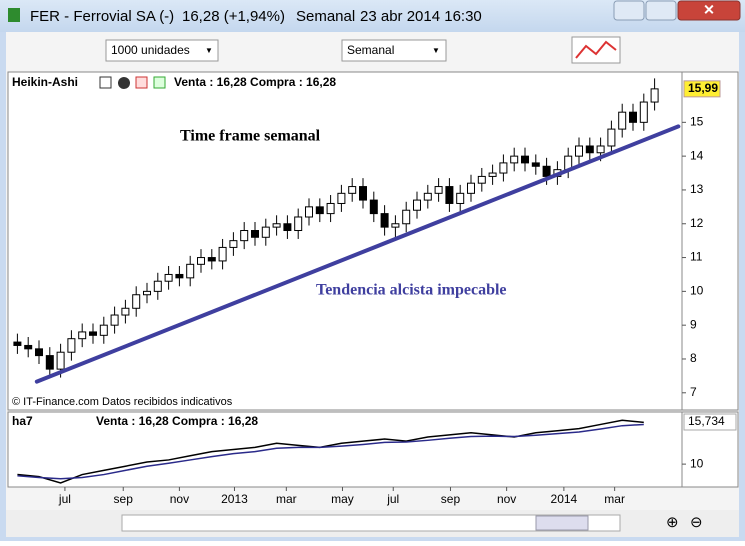 This screenshot has height=546, width=745. Describe the element at coordinates (371, 523) in the screenshot. I see `scrollbar` at that location.